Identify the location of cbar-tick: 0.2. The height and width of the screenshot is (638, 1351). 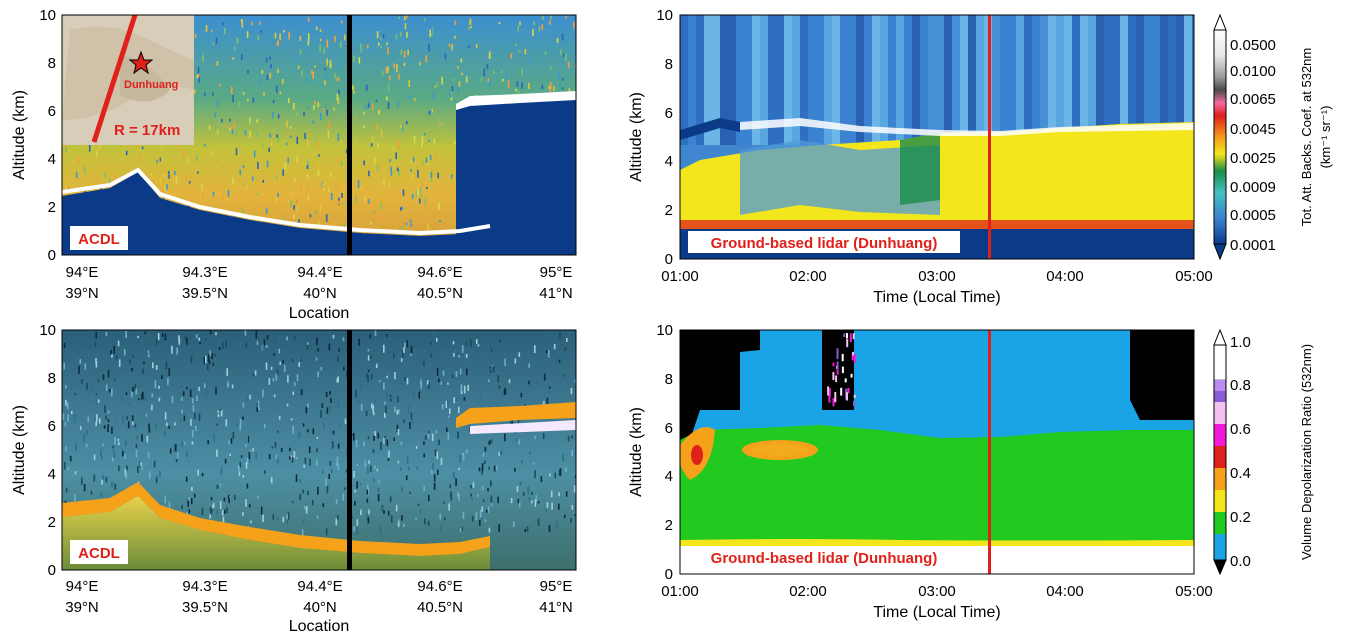
(1240, 517).